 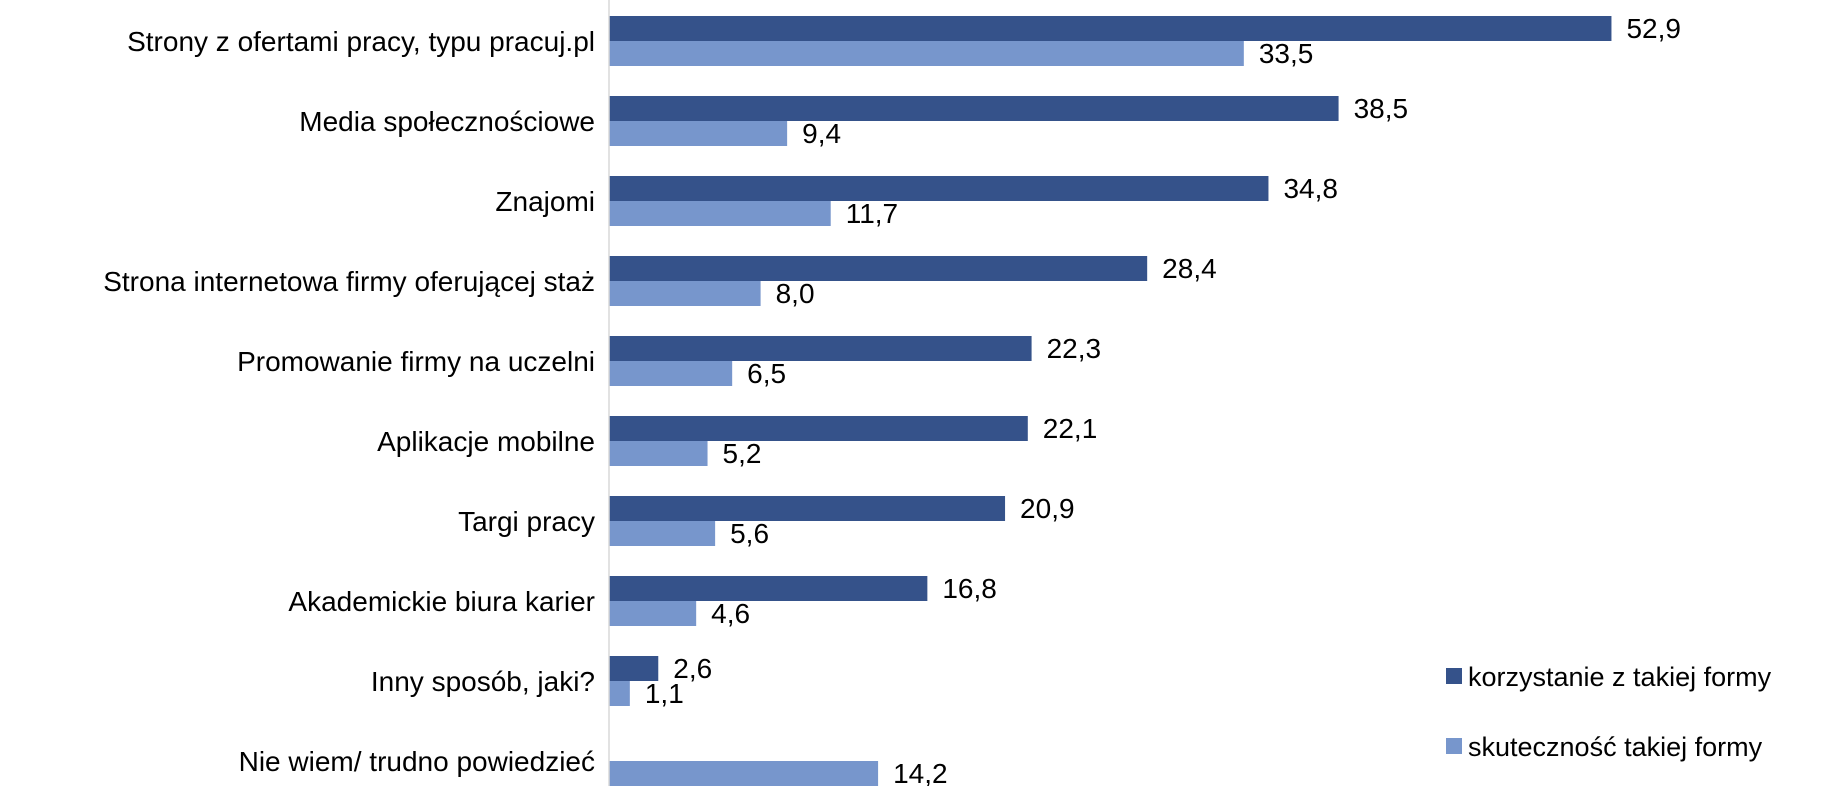 What do you see at coordinates (349, 281) in the screenshot?
I see `category-label: Strona internetowa firmy oferującej staż` at bounding box center [349, 281].